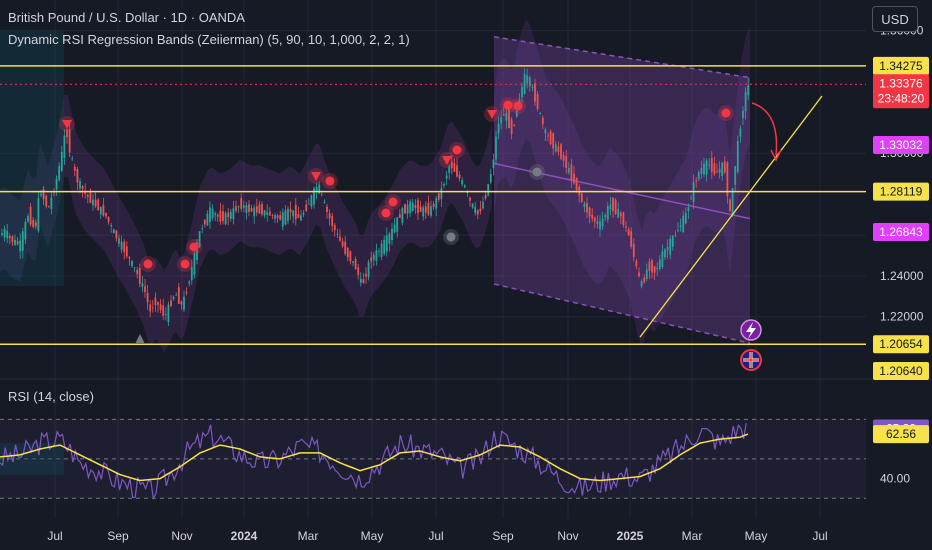 Image resolution: width=932 pixels, height=550 pixels. I want to click on signal-dot, so click(393, 202).